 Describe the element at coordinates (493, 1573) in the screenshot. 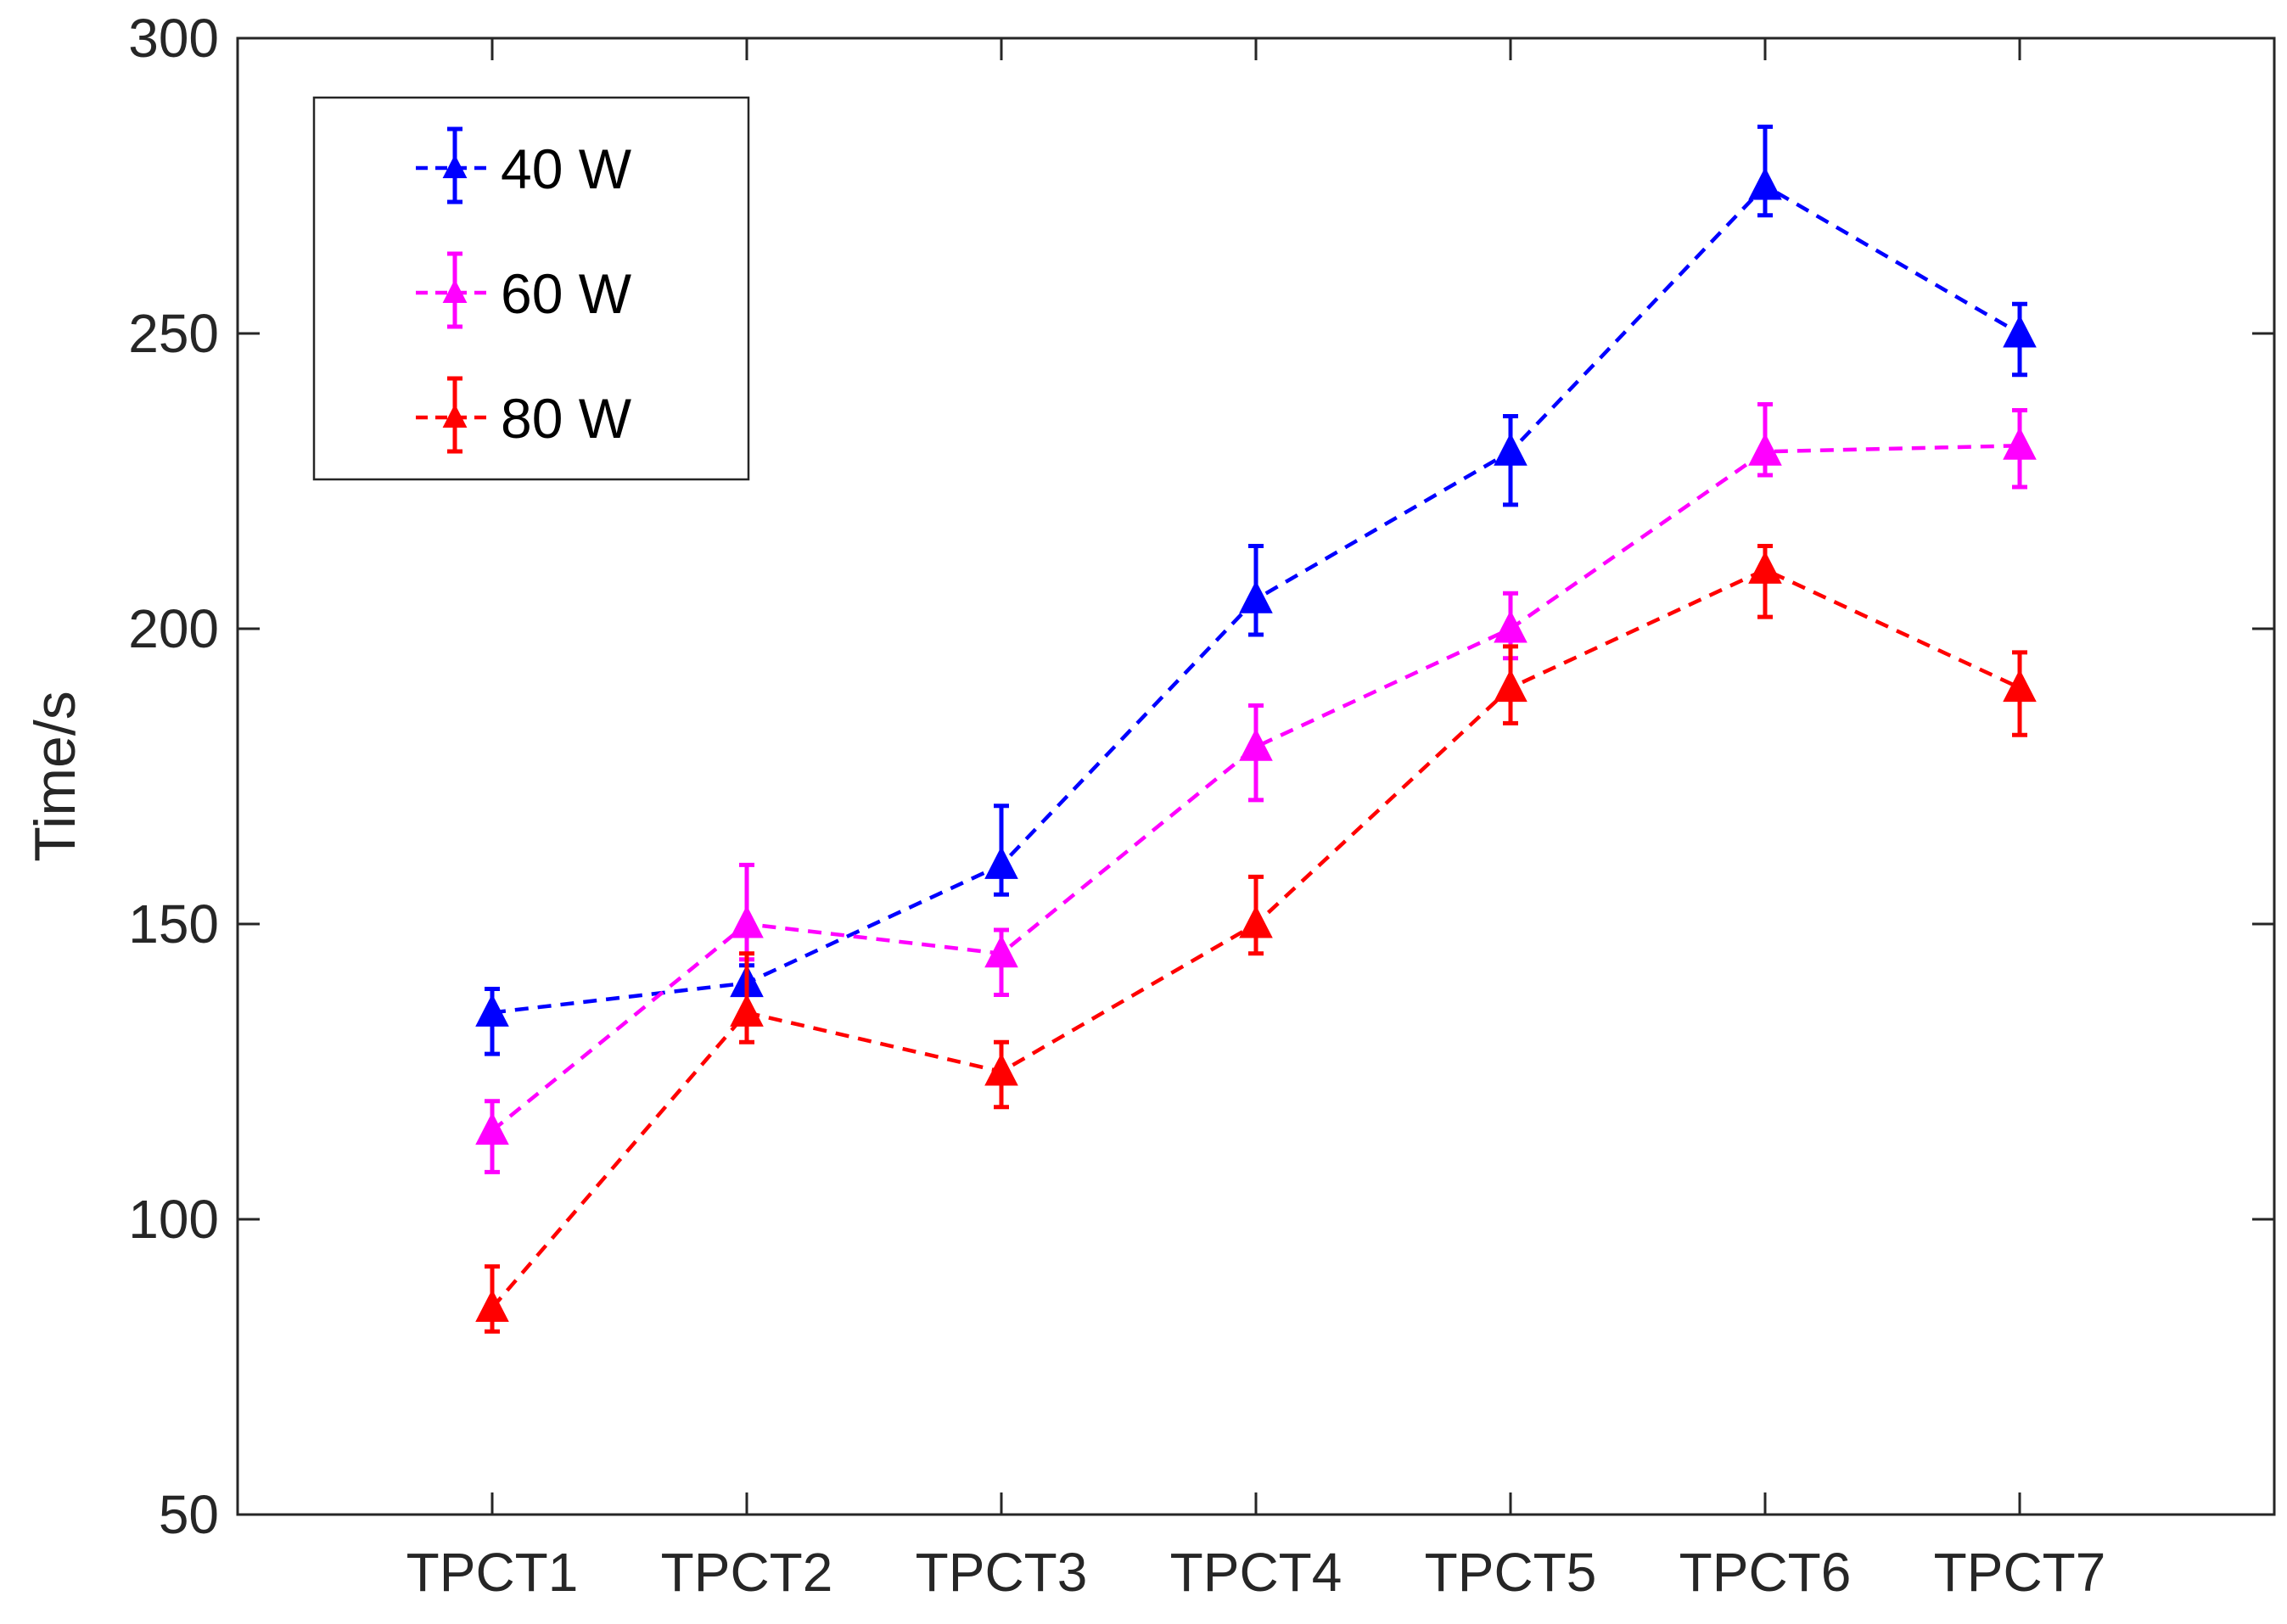

I see `x-tick-label: TPCT1` at that location.